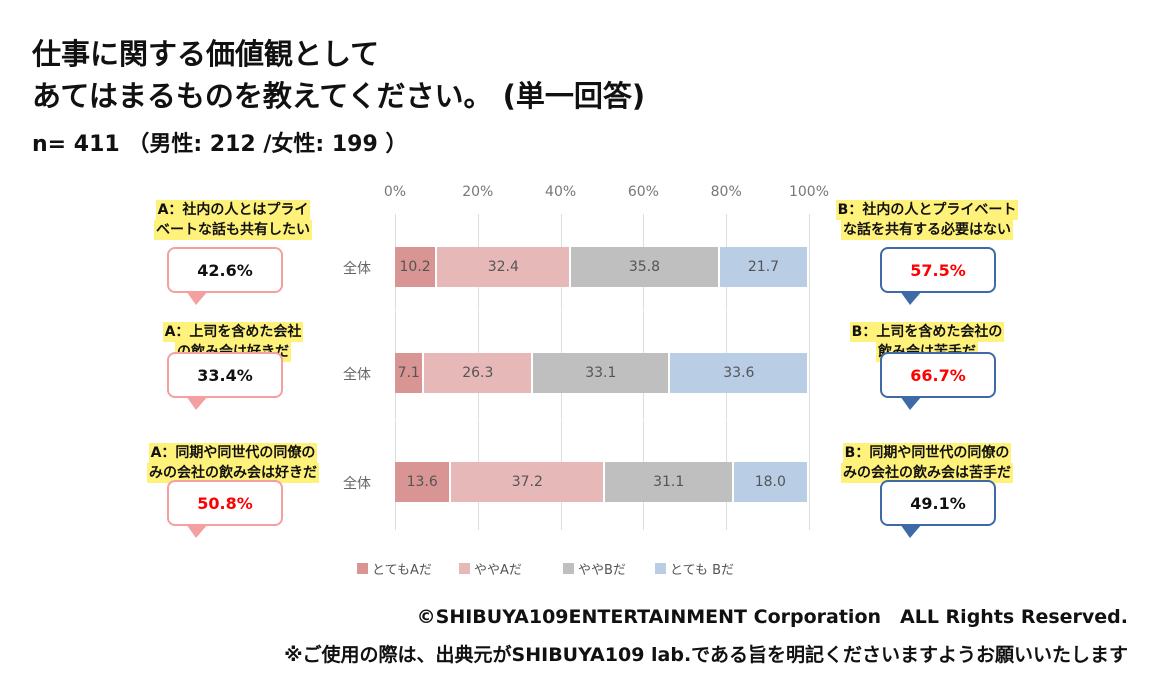 Image resolution: width=1160 pixels, height=700 pixels. Describe the element at coordinates (402, 570) in the screenshot. I see `legend-label: とてもAだ` at that location.